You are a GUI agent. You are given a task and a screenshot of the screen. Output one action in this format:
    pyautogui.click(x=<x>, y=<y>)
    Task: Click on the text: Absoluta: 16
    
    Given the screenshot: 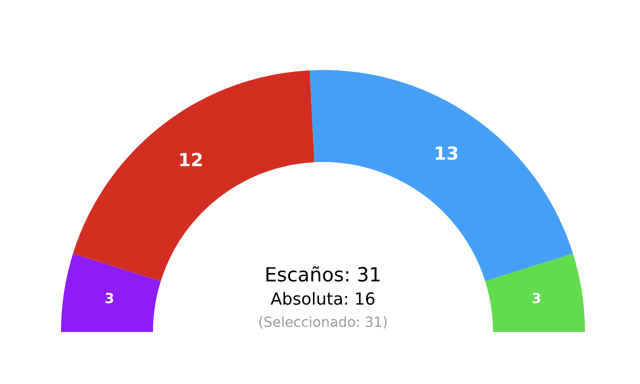 What is the action you would take?
    pyautogui.click(x=322, y=298)
    